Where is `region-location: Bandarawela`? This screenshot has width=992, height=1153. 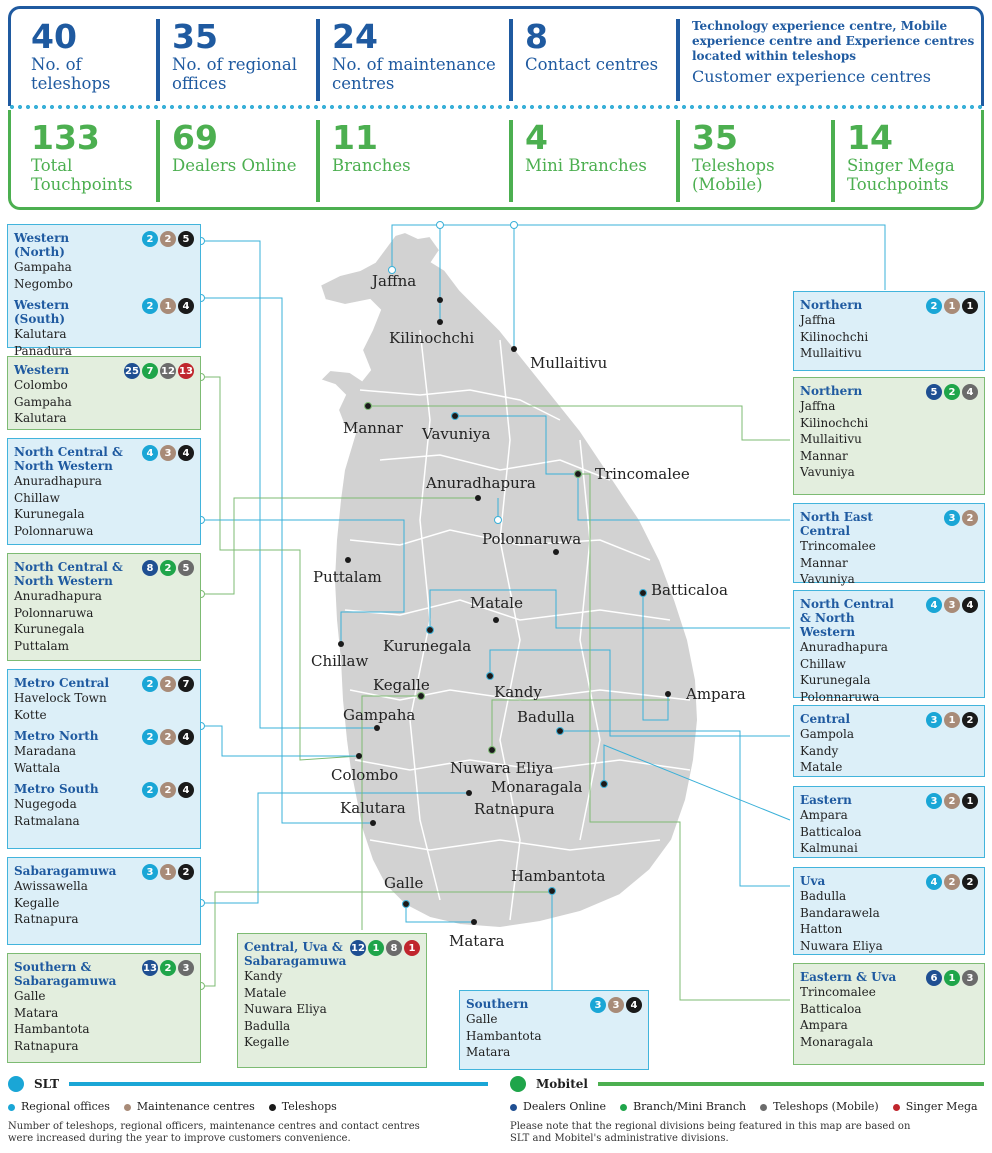
region-location: Bandarawela is located at coordinates (840, 912).